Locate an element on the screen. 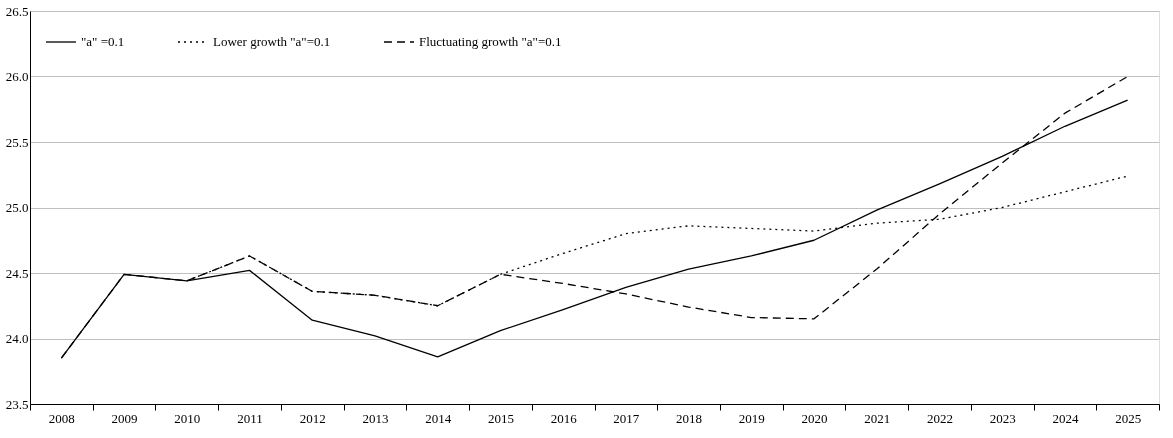  legend-label: "a" =0.1 is located at coordinates (103, 41).